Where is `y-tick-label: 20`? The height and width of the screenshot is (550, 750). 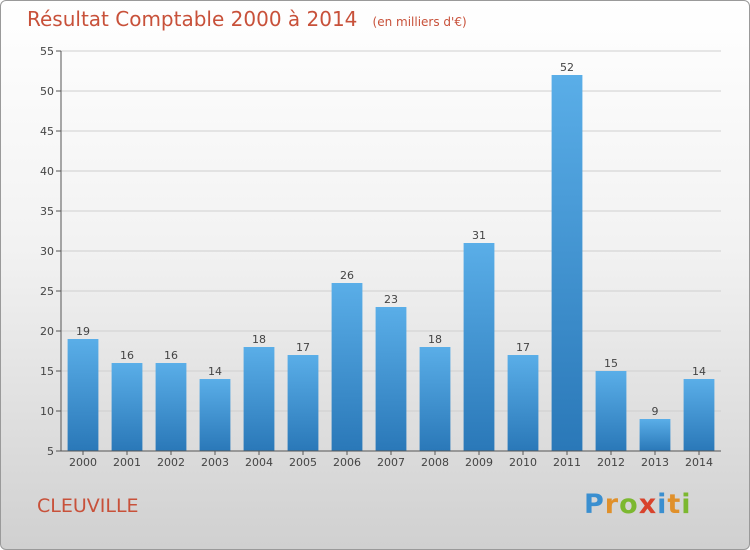
y-tick-label: 20 is located at coordinates (47, 331).